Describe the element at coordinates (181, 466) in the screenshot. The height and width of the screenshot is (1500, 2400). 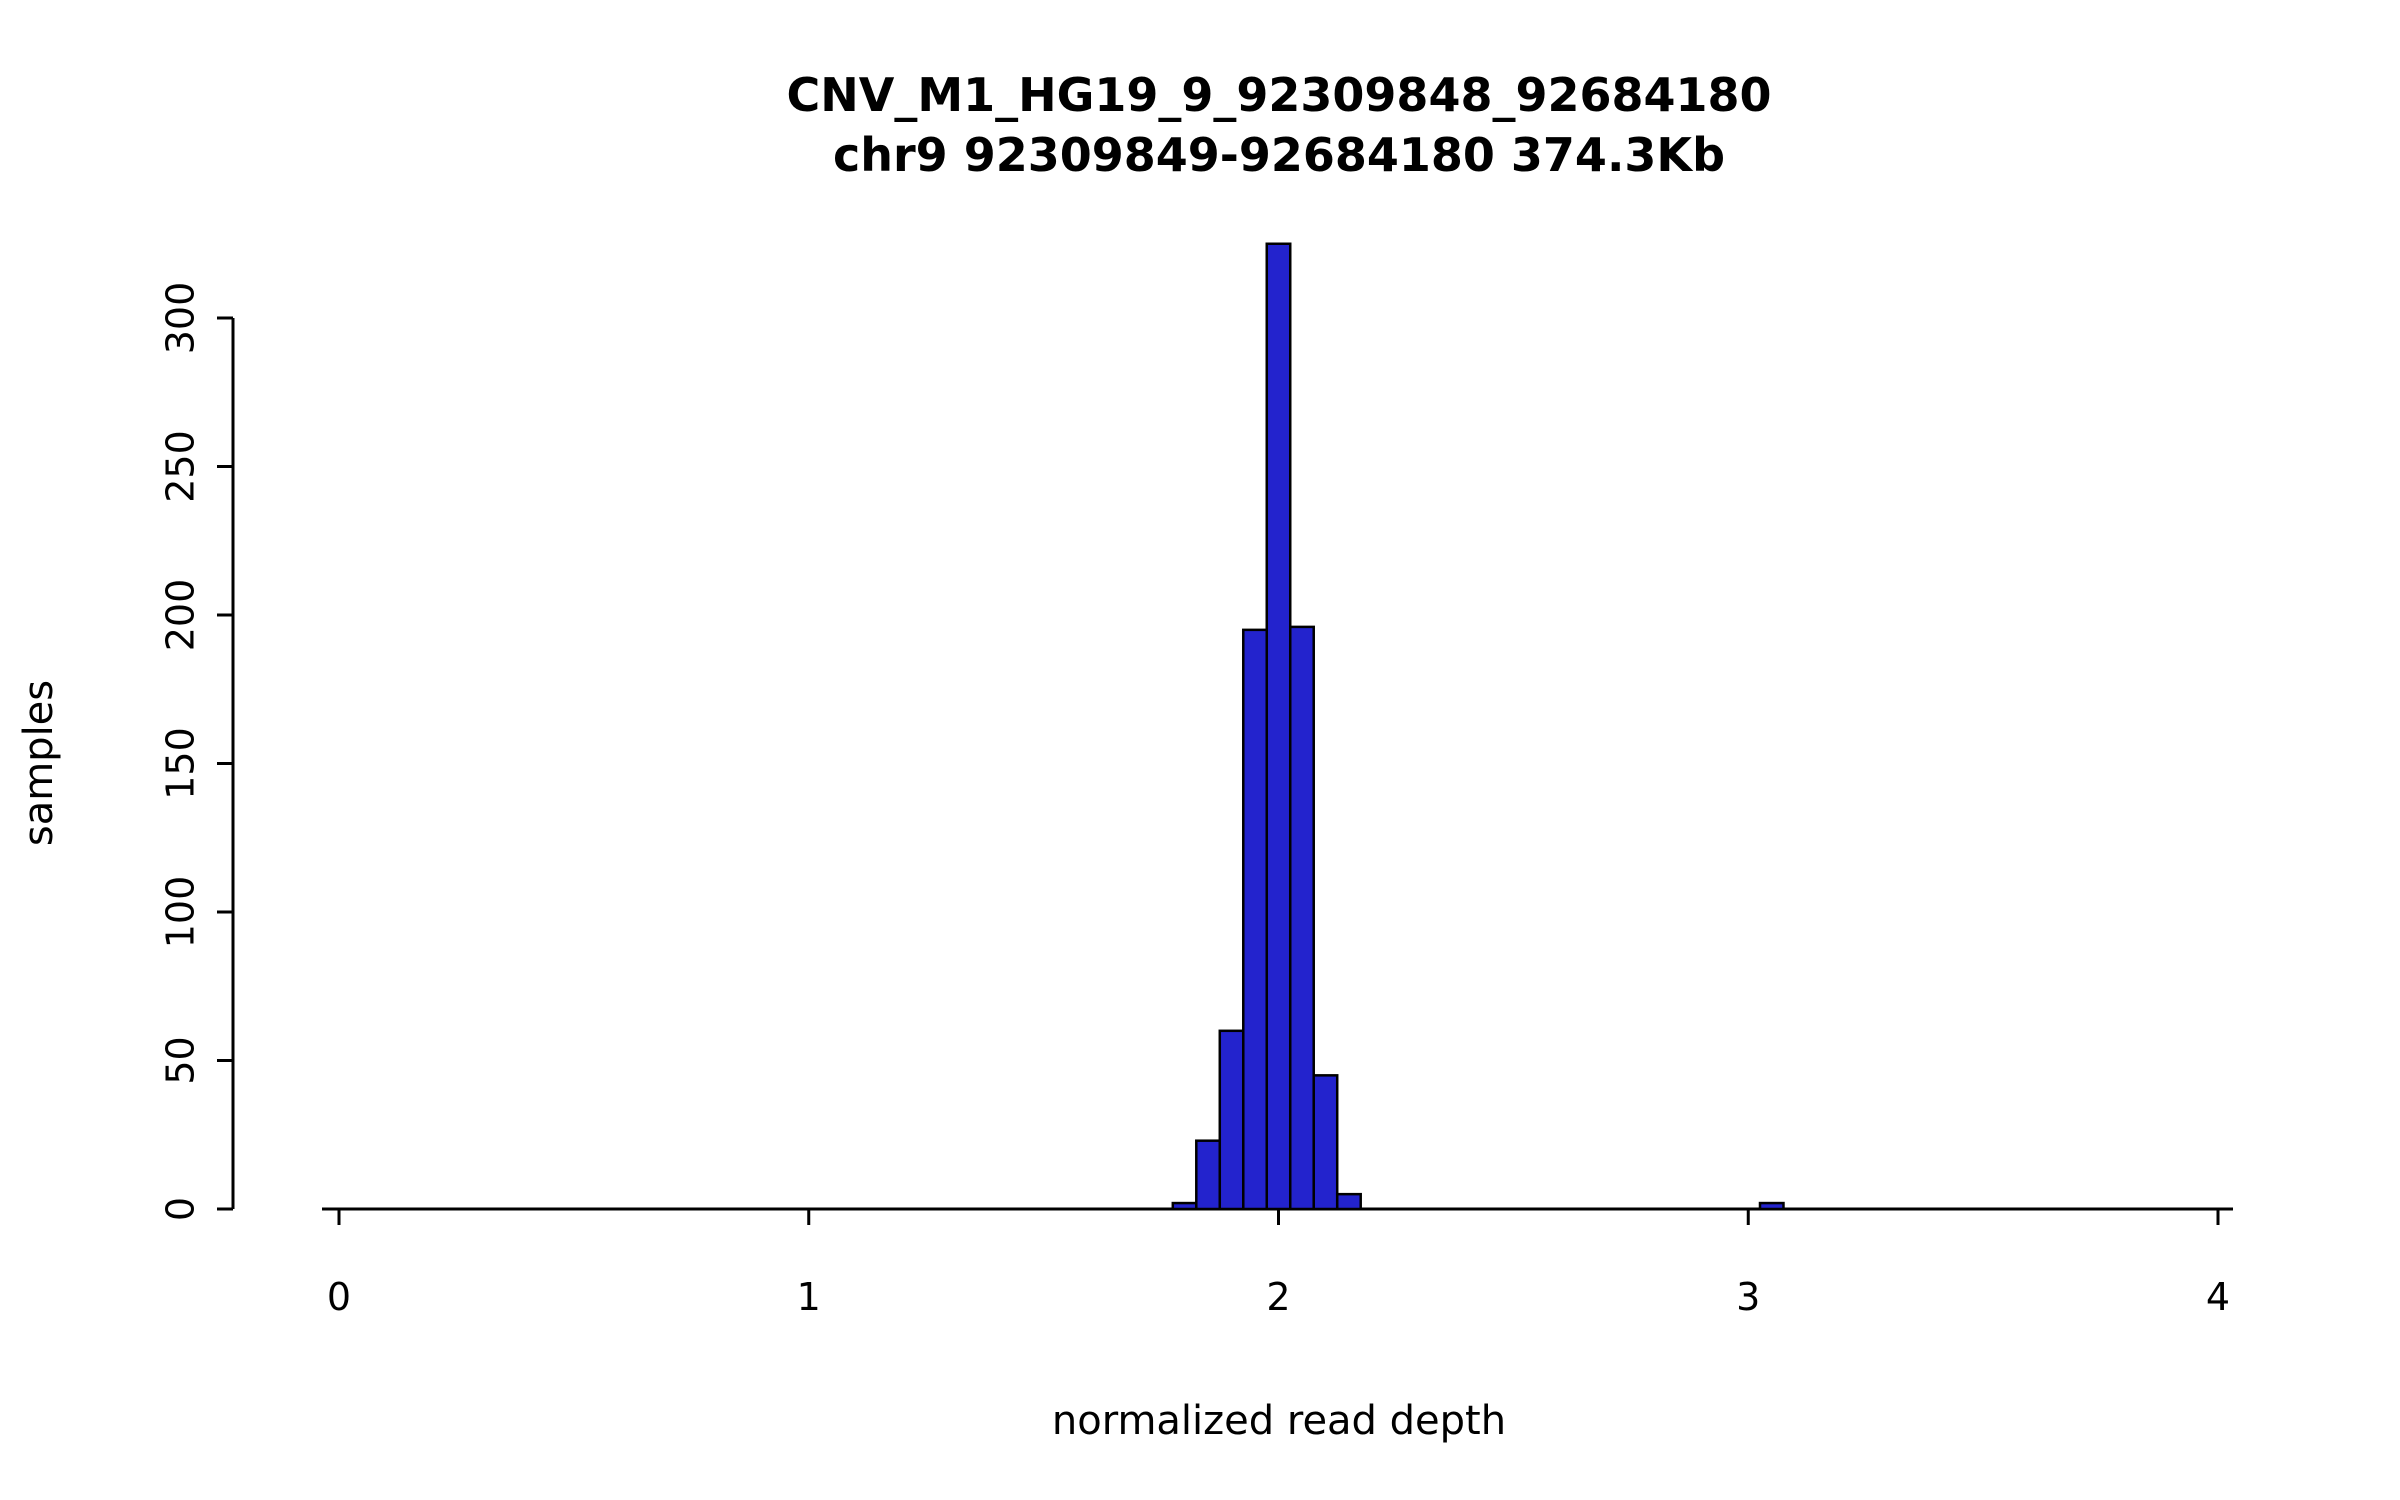
I see `y-tick-label: 250` at that location.